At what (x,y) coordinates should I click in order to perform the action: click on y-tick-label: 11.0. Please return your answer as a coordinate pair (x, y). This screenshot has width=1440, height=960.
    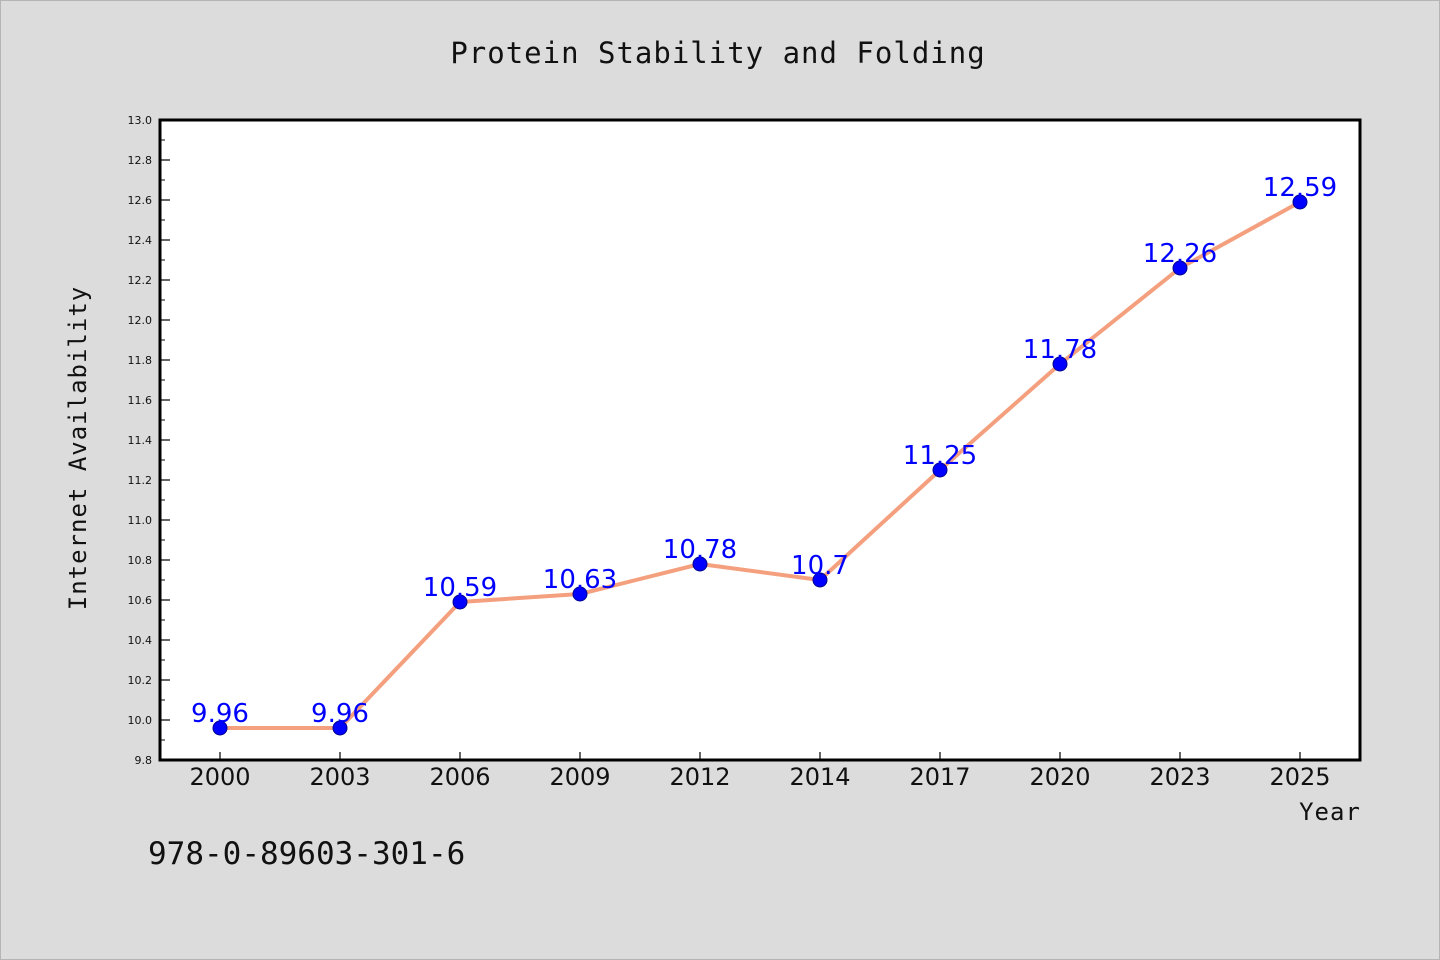
    Looking at the image, I should click on (140, 520).